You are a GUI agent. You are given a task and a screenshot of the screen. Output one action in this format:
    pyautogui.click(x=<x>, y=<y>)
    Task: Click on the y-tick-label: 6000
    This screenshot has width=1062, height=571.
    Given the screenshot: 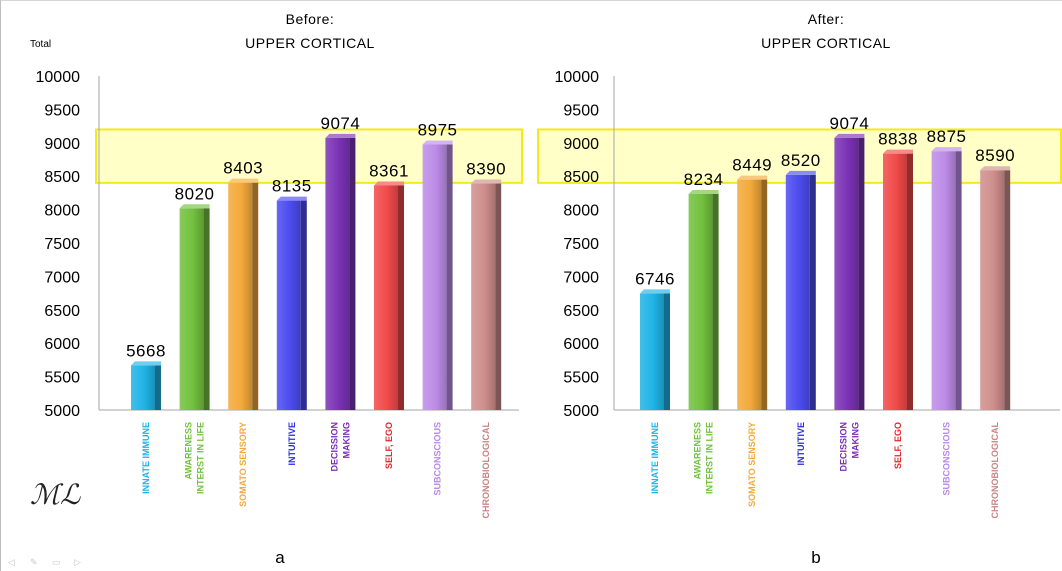 What is the action you would take?
    pyautogui.click(x=62, y=344)
    